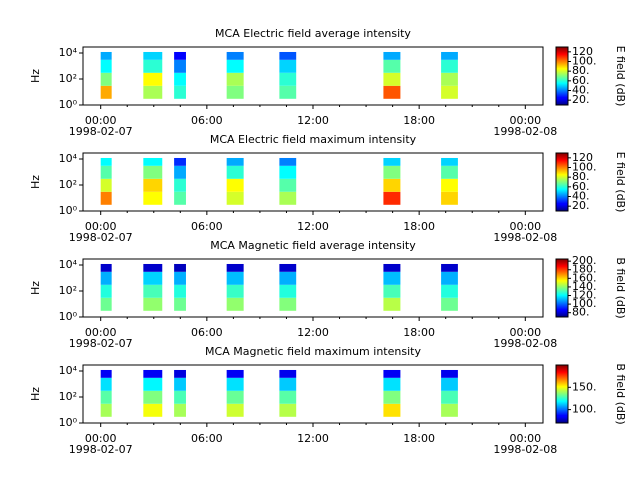 The width and height of the screenshot is (640, 480). Describe the element at coordinates (582, 51) in the screenshot. I see `colorbar-tick-label: 120` at that location.